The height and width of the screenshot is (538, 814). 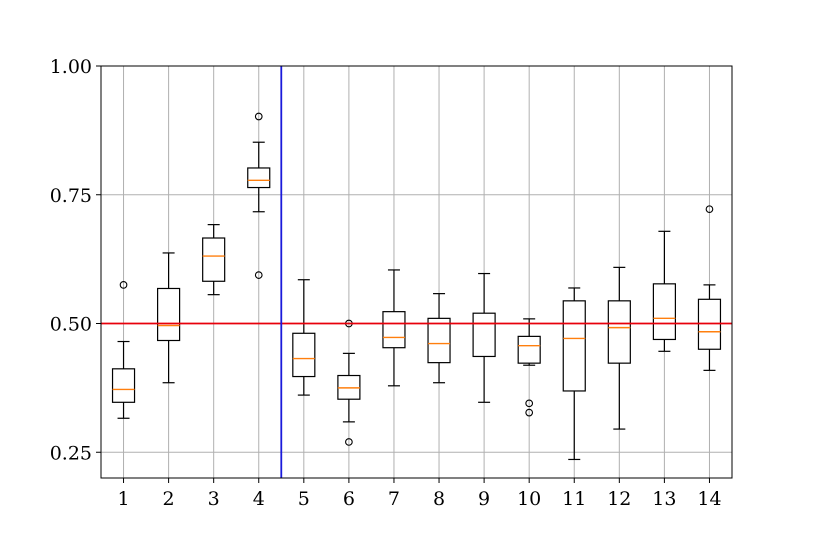 What do you see at coordinates (71, 453) in the screenshot?
I see `y-tick-label: 0.25` at bounding box center [71, 453].